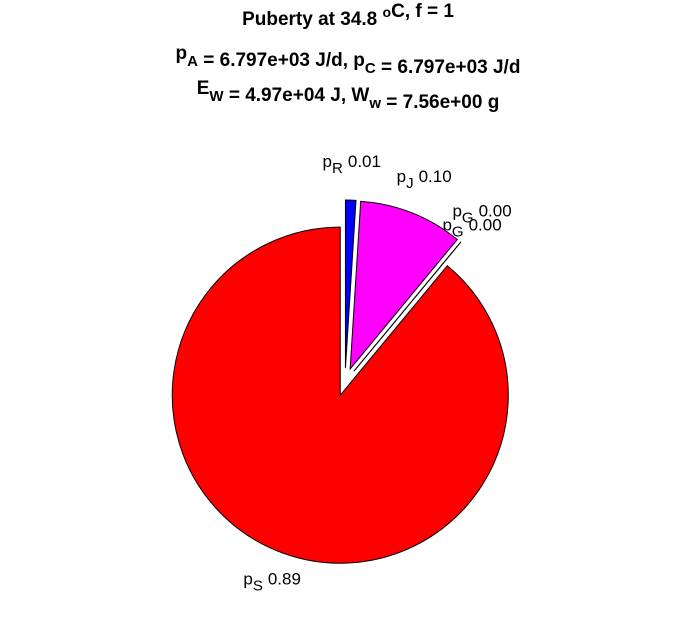 The height and width of the screenshot is (618, 696). What do you see at coordinates (284, 578) in the screenshot?
I see `label-value: 0.89` at bounding box center [284, 578].